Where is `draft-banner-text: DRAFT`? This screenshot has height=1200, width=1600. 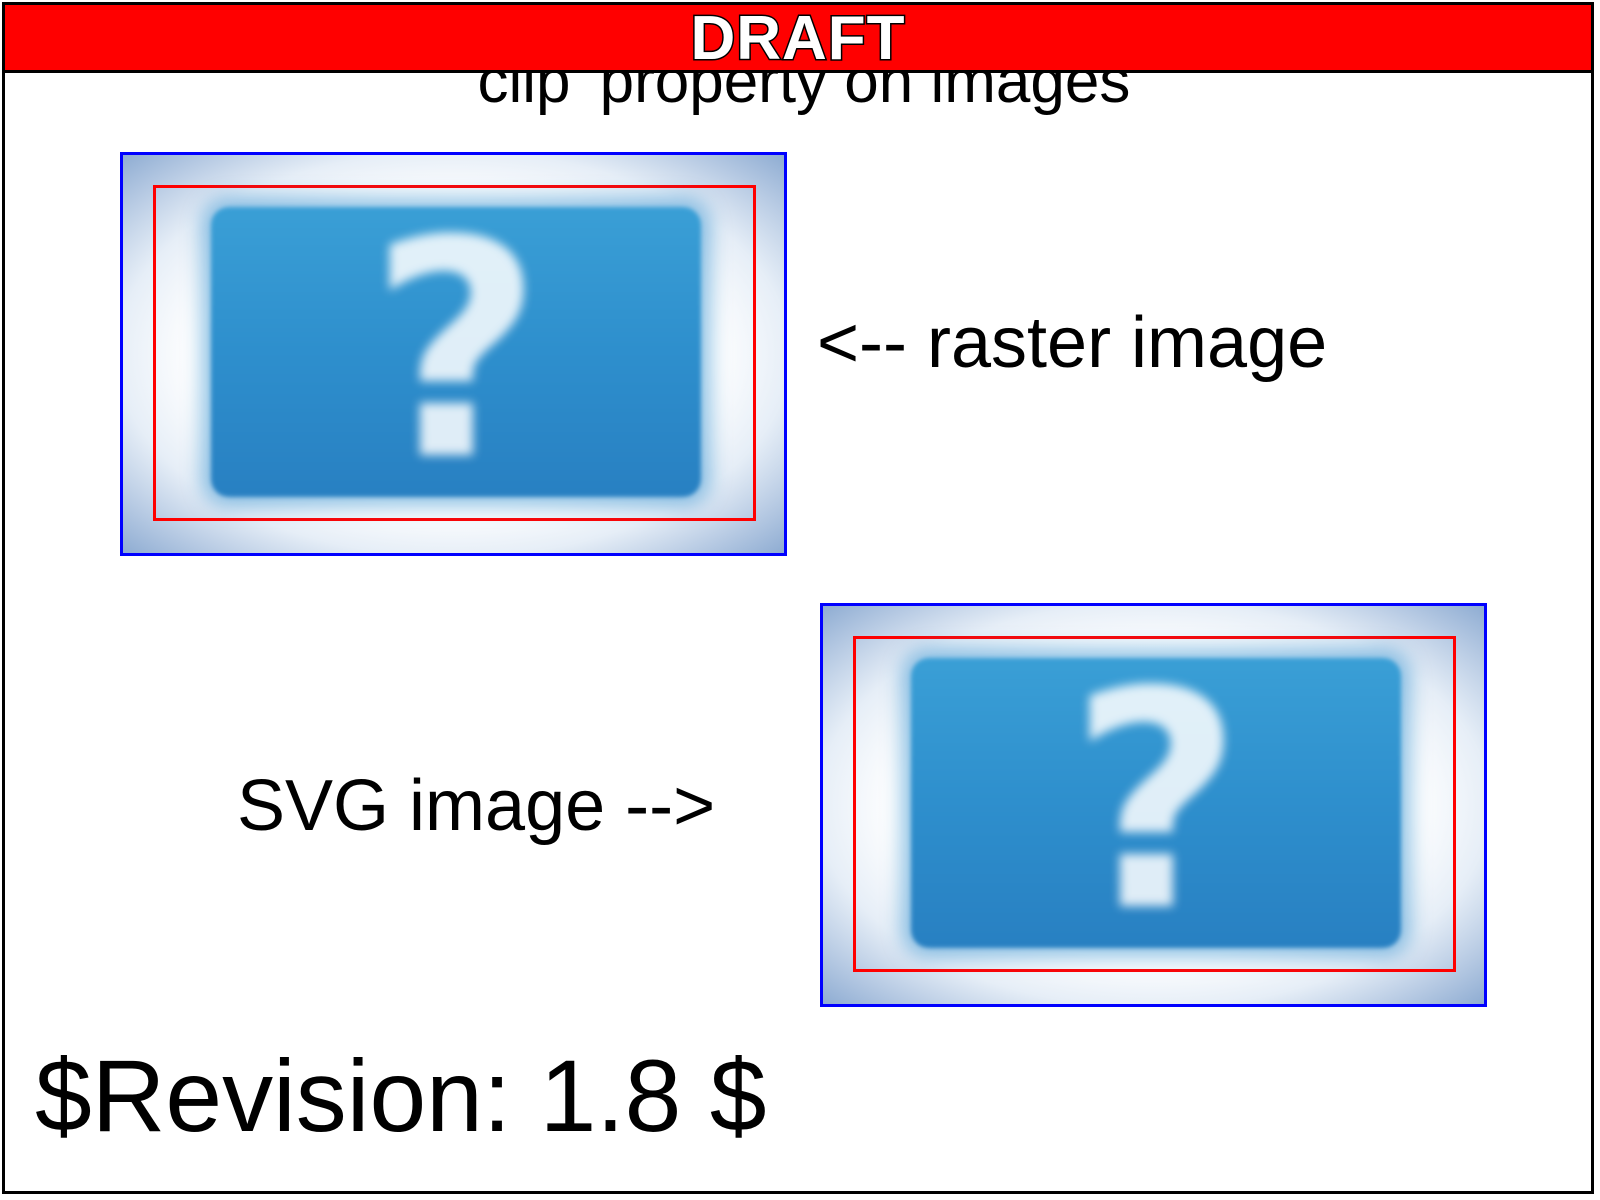 draft-banner-text: DRAFT is located at coordinates (797, 39).